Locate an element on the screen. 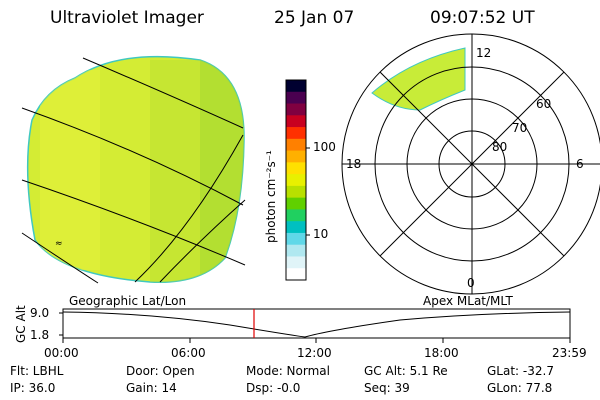 This screenshot has height=400, width=600. time-label: 09:07:52 UT is located at coordinates (482, 18).